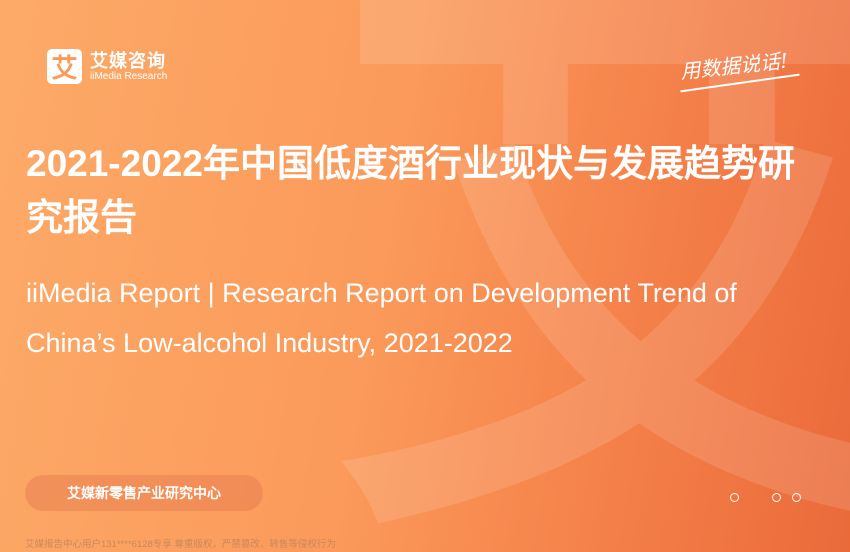  What do you see at coordinates (180, 544) in the screenshot?
I see `copyright-notice: 艾媒报告中心用户131****6128专享 尊重版权，严禁篡改、转售等侵权行为` at bounding box center [180, 544].